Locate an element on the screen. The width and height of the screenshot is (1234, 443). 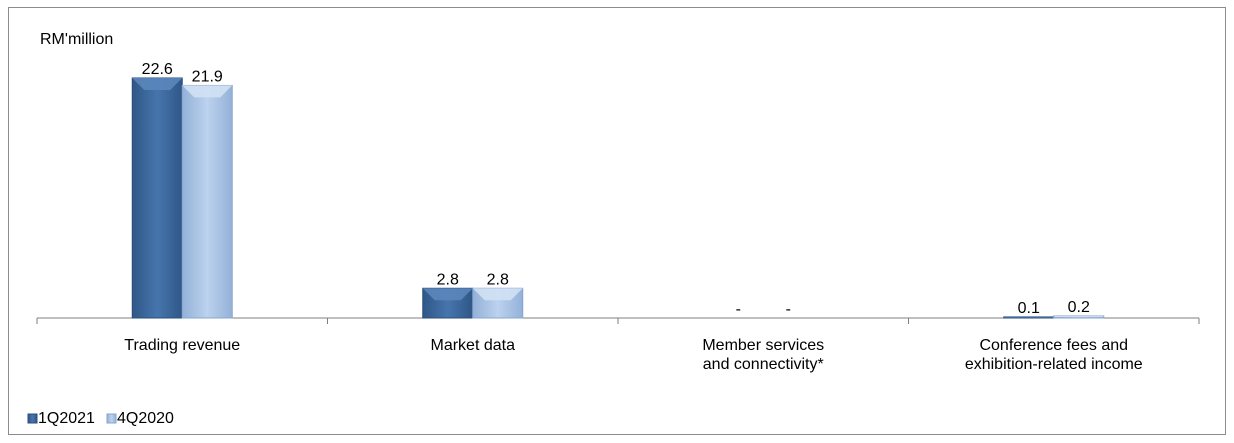
category-label: Conference fees and is located at coordinates (1053, 345).